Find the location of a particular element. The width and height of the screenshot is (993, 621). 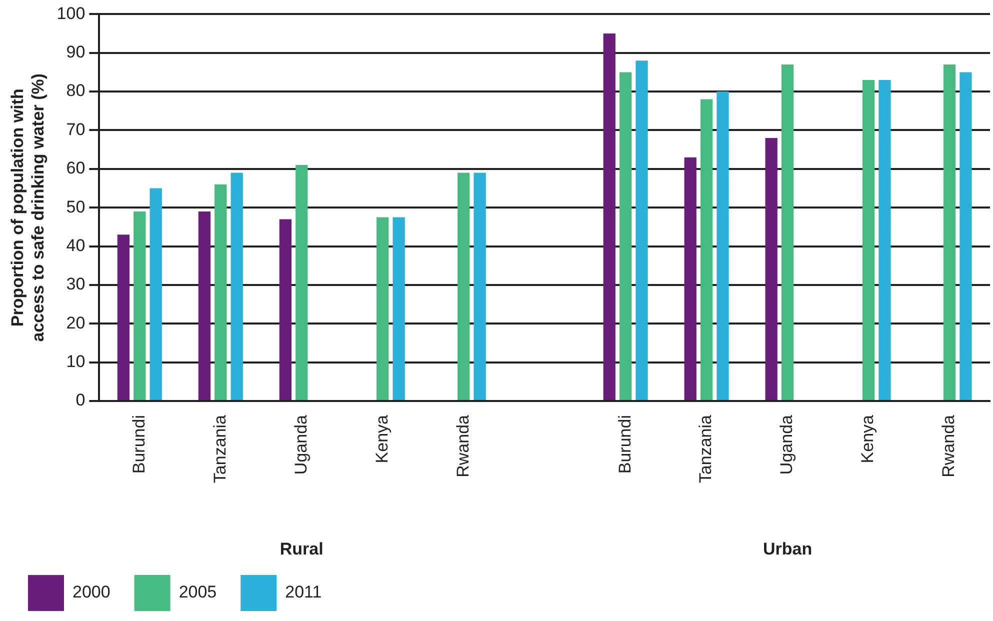

y-tick-label: 60 is located at coordinates (76, 168).